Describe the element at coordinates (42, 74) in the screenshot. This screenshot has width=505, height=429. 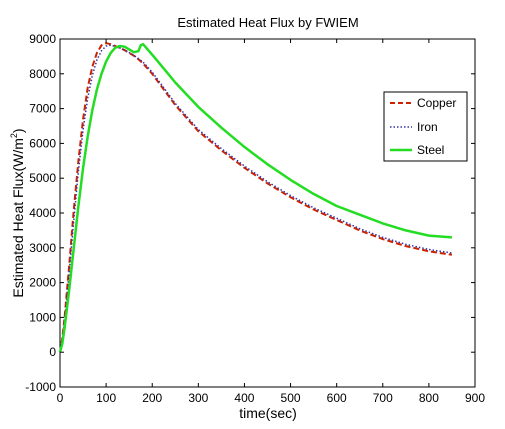
I see `y-tick-label: 8000` at that location.